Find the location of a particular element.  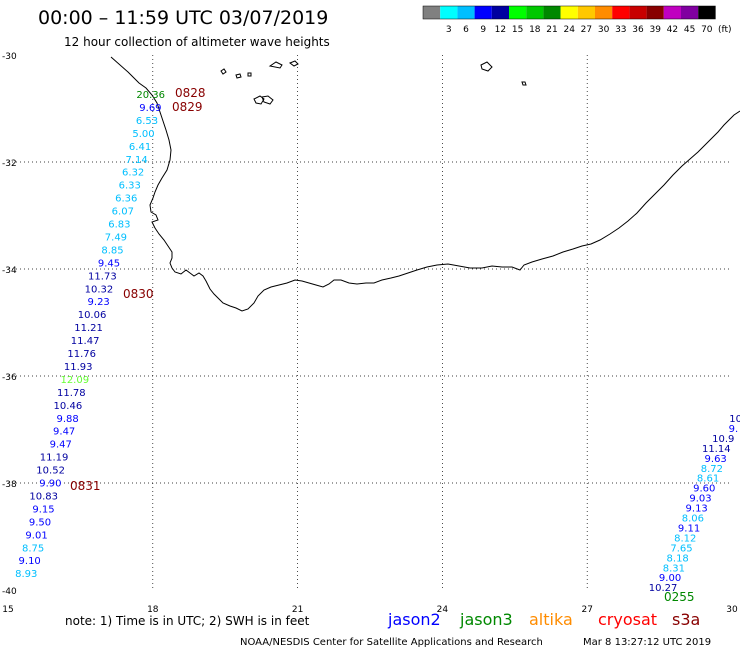

pass-time-label: 0828 is located at coordinates (190, 93).